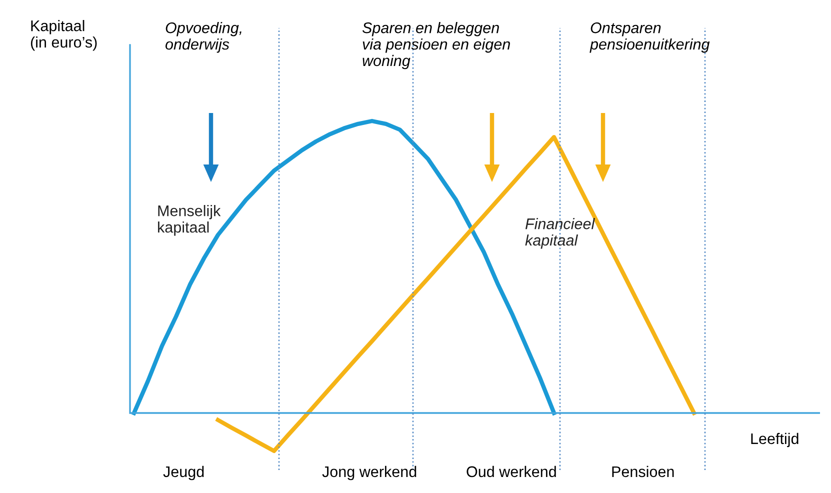 This screenshot has height=493, width=831. I want to click on text: Sparen en beleggen via pensioen en eigen woning, so click(436, 46).